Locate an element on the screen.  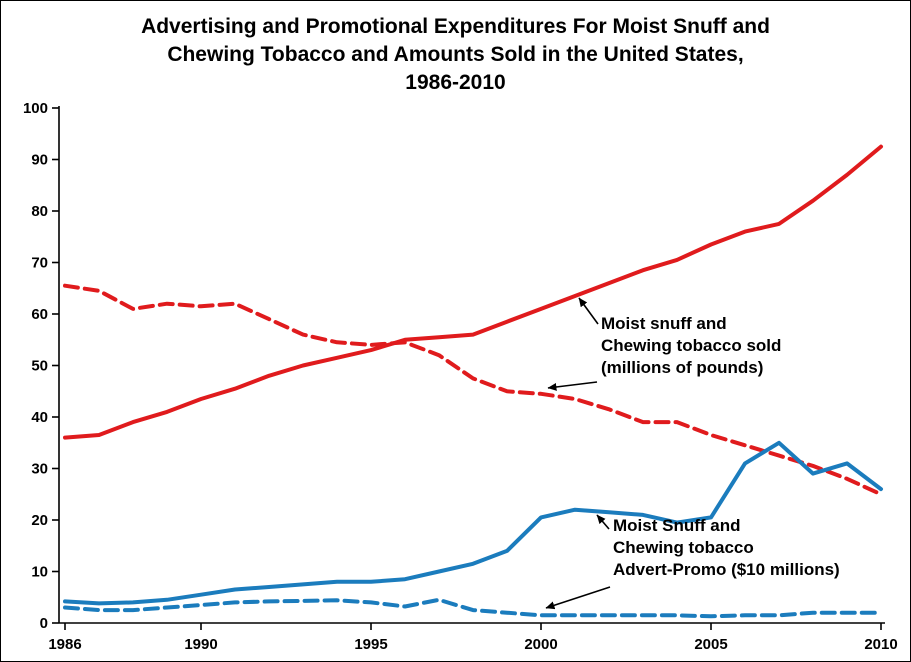
x-tick-label: 1986 is located at coordinates (64, 644).